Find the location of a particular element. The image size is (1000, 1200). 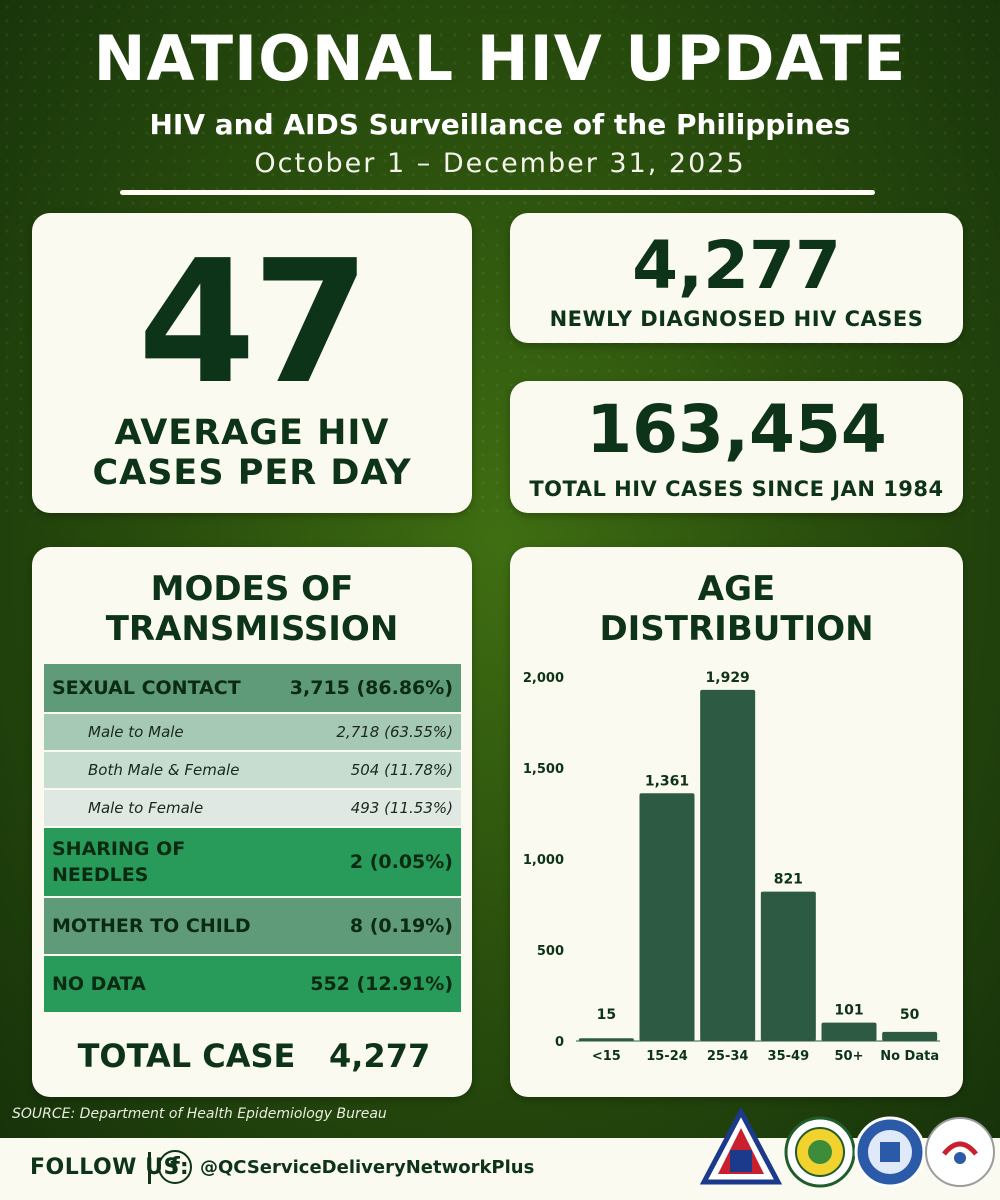

transmission-row: NO DATA 552 (12.91%) is located at coordinates (252, 985).